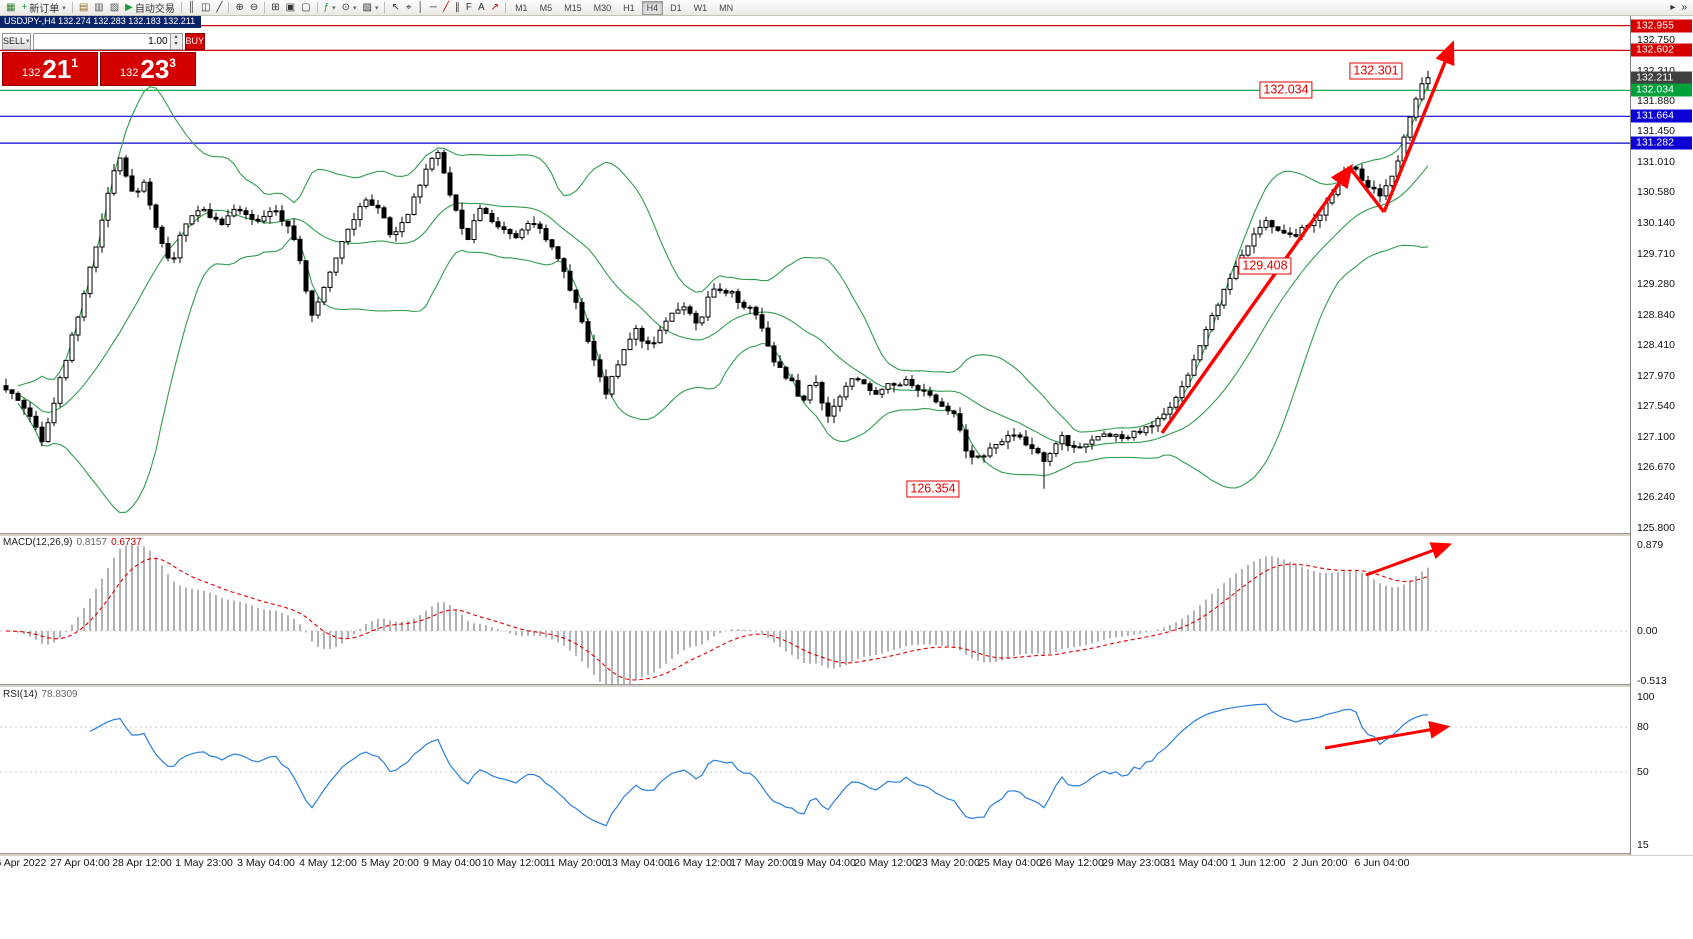 This screenshot has height=939, width=1693. Describe the element at coordinates (1382, 863) in the screenshot. I see `time-axis-label: 6 Jun 04:00` at that location.